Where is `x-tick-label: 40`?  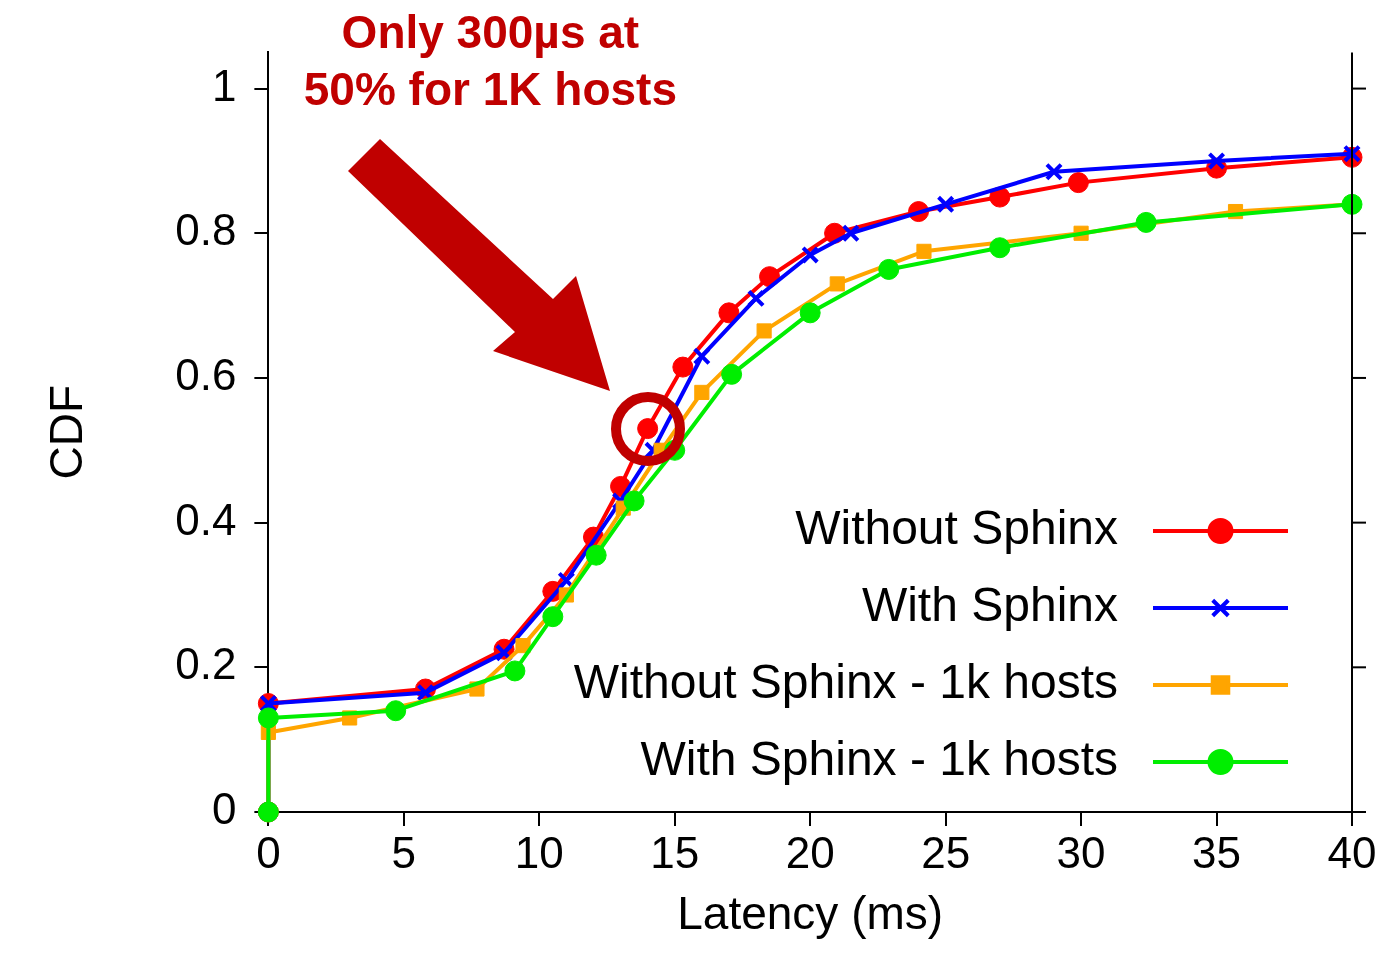 x-tick-label: 40 is located at coordinates (1352, 852).